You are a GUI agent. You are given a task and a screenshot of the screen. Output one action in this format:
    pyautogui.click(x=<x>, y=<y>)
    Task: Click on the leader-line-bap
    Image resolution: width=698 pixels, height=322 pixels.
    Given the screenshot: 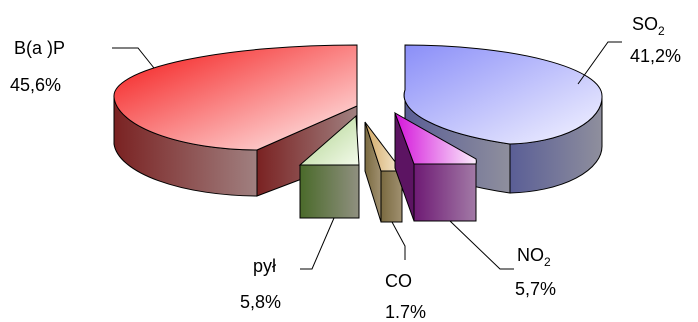 What is the action you would take?
    pyautogui.click(x=133, y=58)
    